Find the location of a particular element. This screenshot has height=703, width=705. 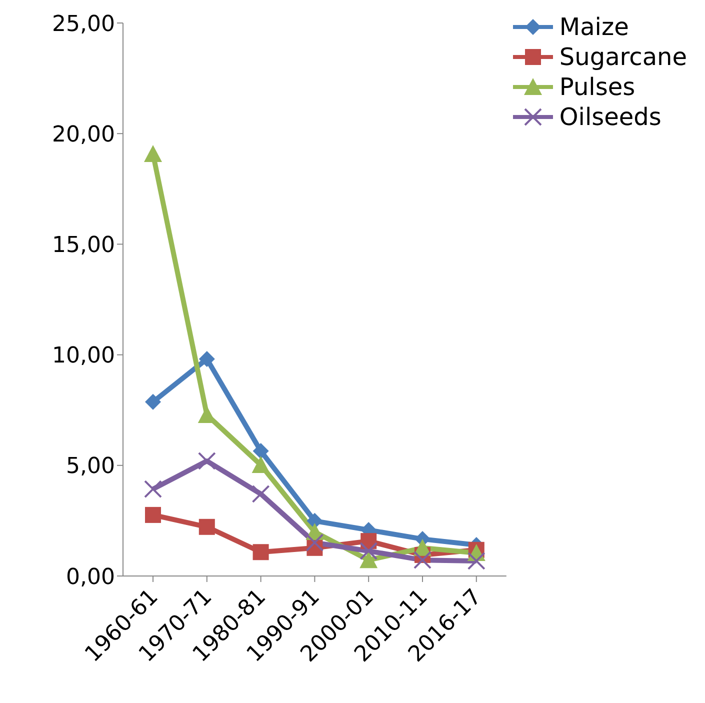

y-tick-label: 10,00 is located at coordinates (83, 356).